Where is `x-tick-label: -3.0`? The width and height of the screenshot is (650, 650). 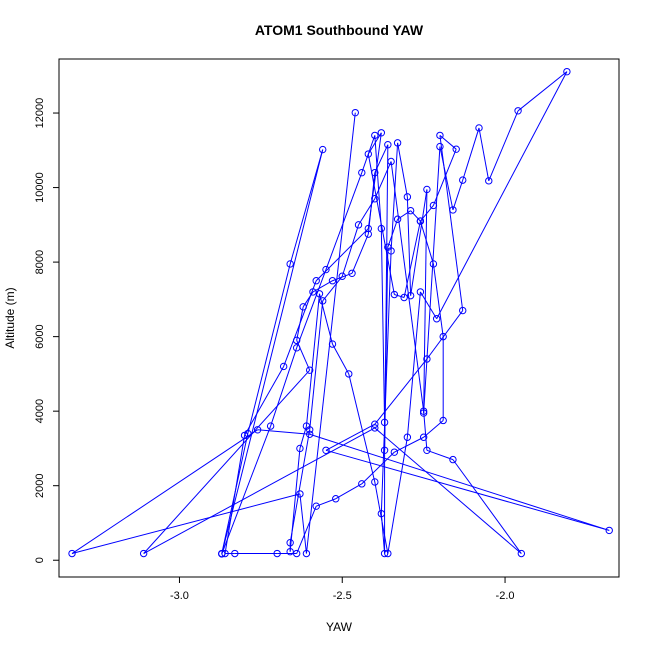
x-tick-label: -3.0 is located at coordinates (179, 596).